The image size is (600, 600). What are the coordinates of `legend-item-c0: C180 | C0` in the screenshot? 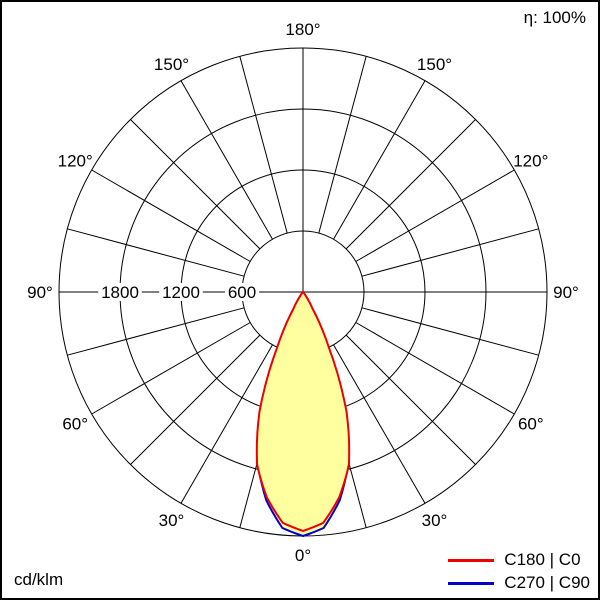 It's located at (519, 560).